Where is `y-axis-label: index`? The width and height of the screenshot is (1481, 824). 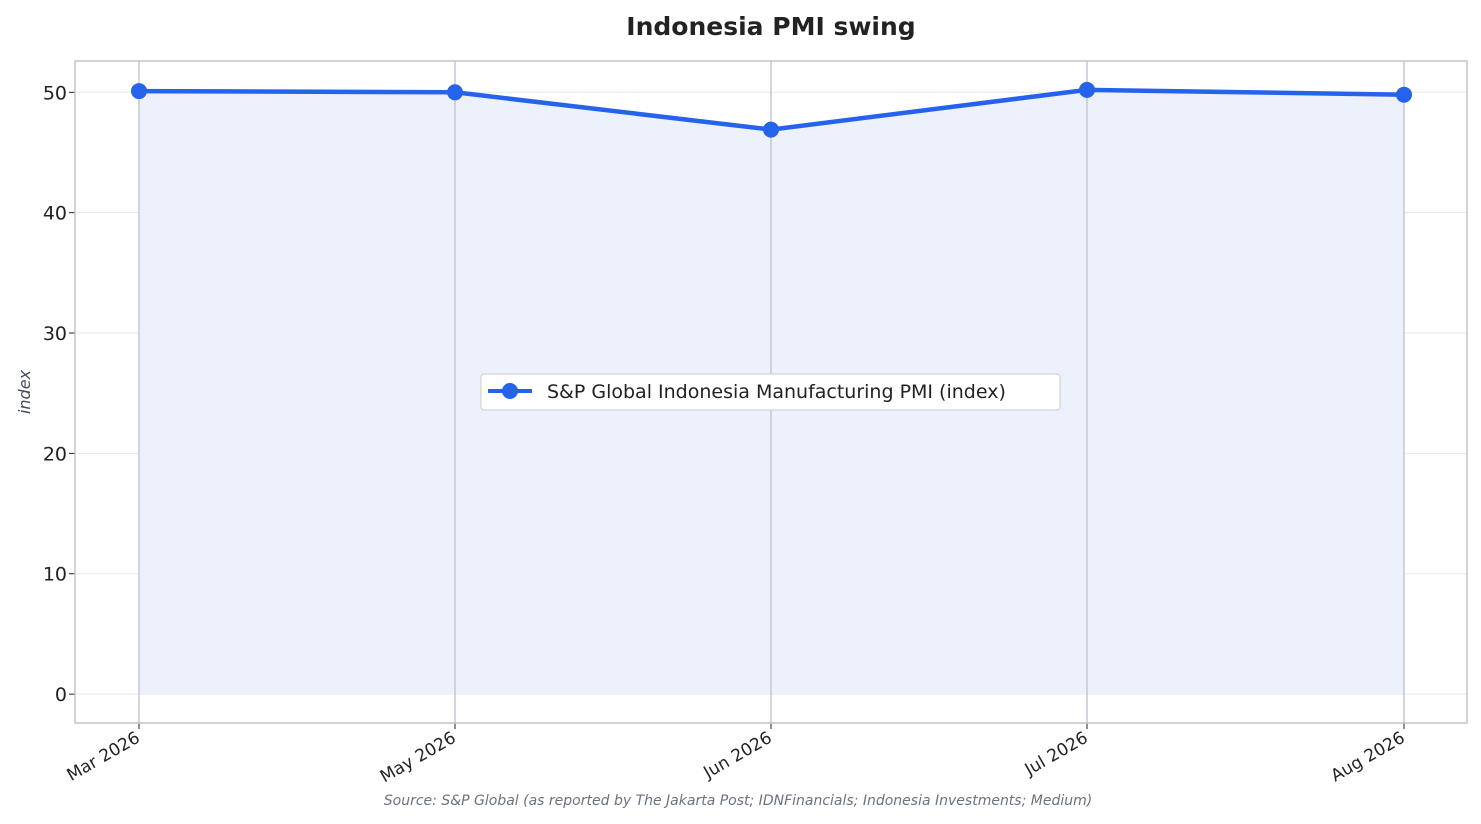
y-axis-label: index is located at coordinates (24, 391).